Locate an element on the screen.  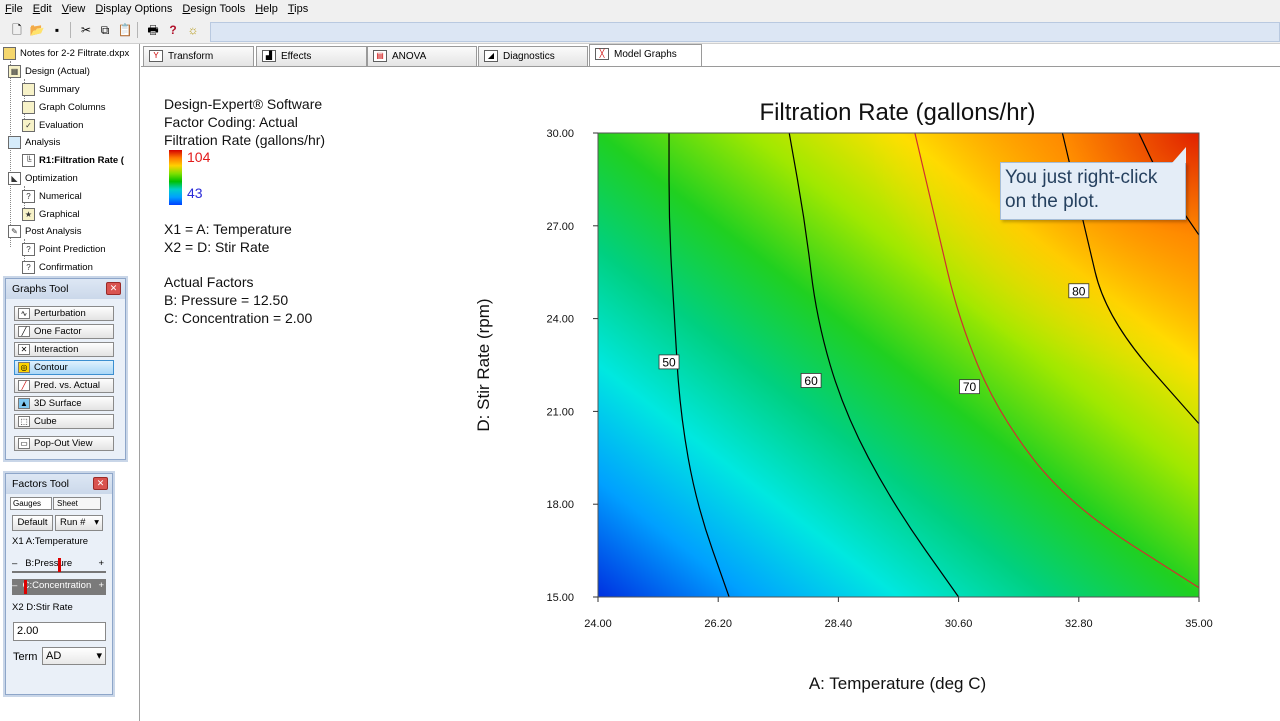
transform-icon: Y is located at coordinates (156, 56).